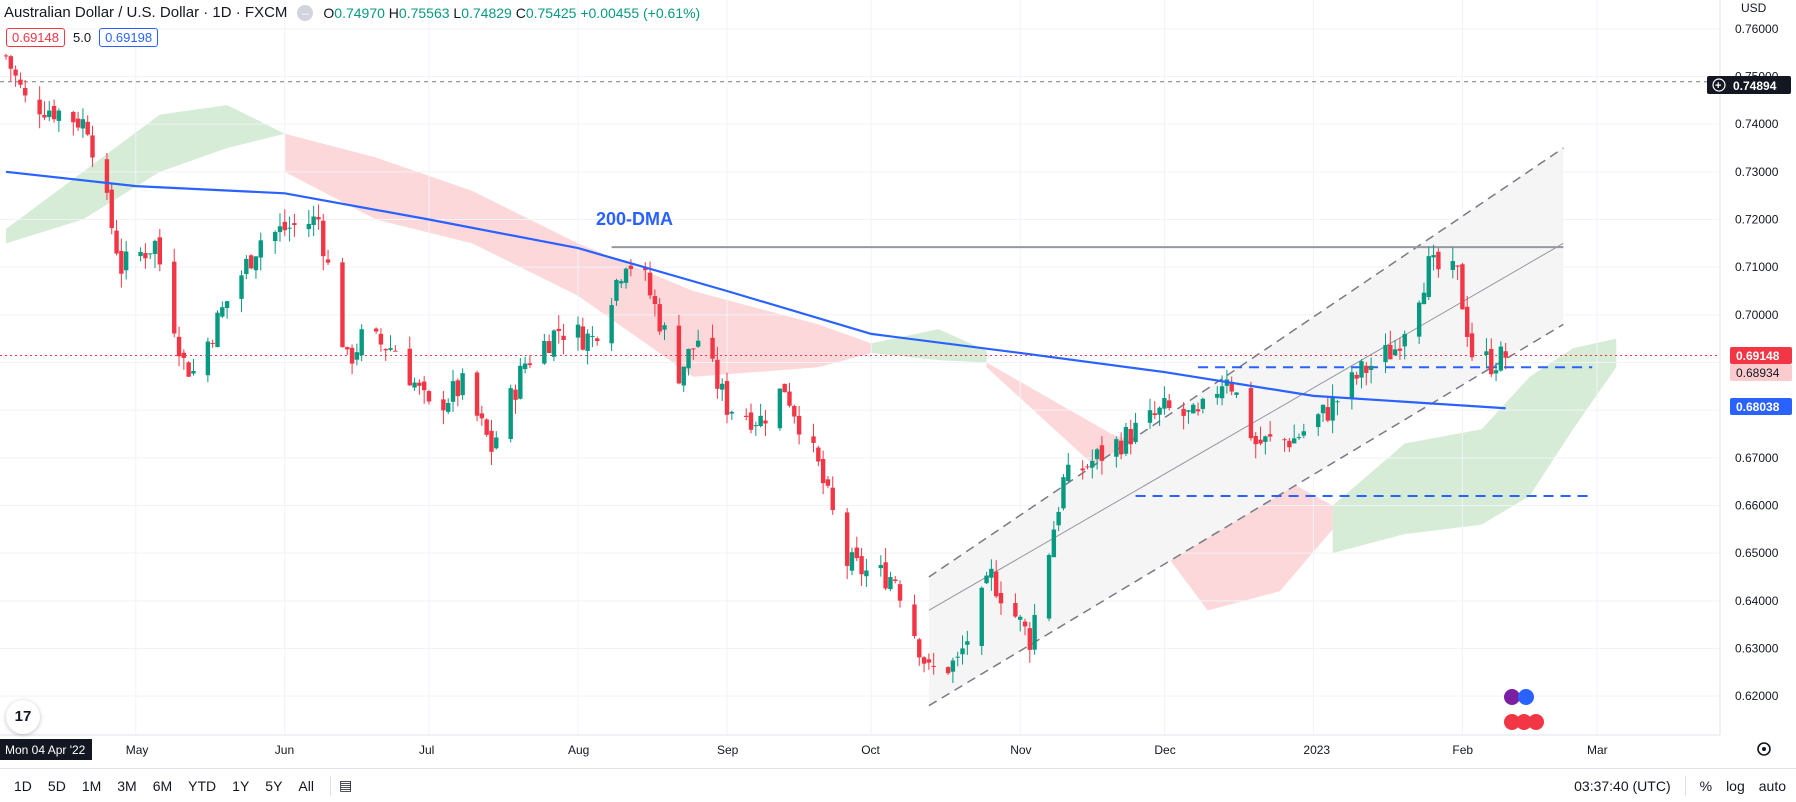  I want to click on y-tick-label: 0.66000, so click(1757, 506).